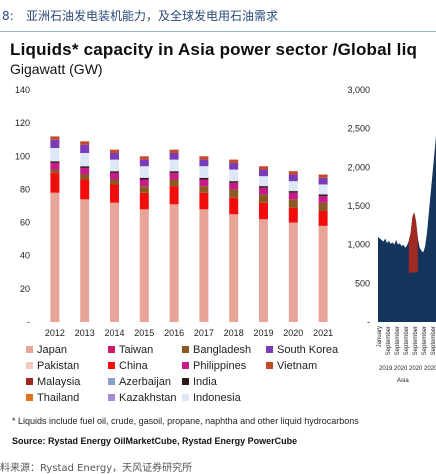 Image resolution: width=436 pixels, height=474 pixels. What do you see at coordinates (358, 245) in the screenshot?
I see `y2-tick-label: 1,000` at bounding box center [358, 245].